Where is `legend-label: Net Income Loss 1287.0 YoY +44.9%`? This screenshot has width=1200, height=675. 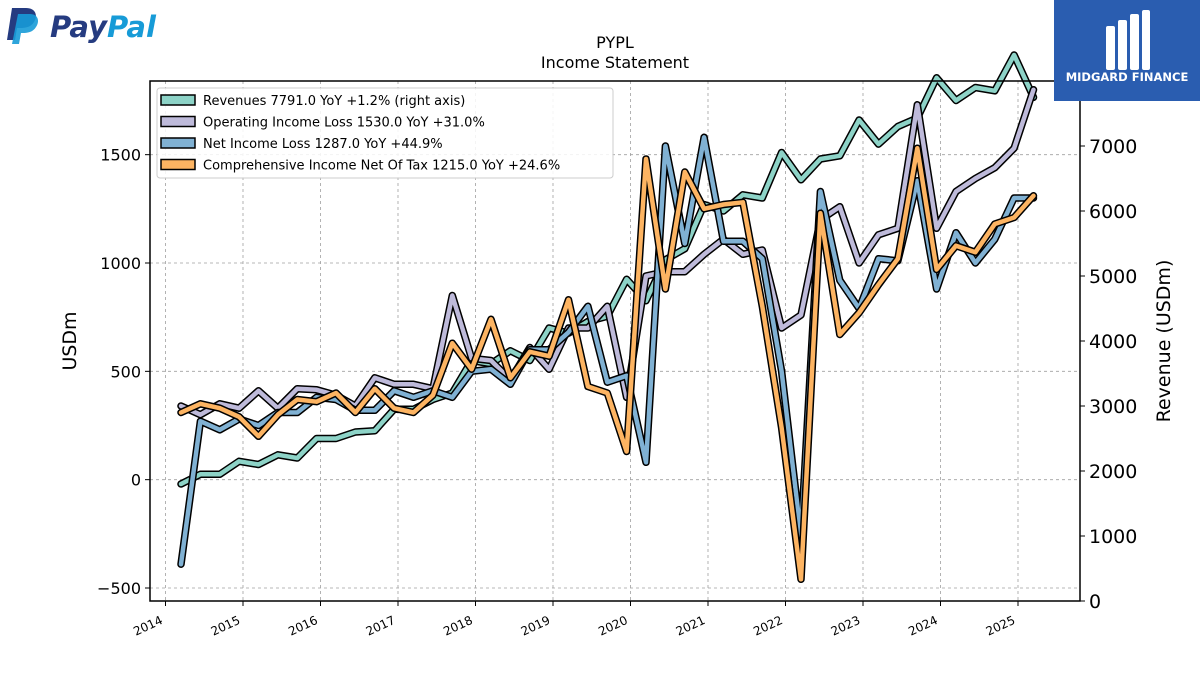
legend-label: Net Income Loss 1287.0 YoY +44.9% is located at coordinates (323, 144).